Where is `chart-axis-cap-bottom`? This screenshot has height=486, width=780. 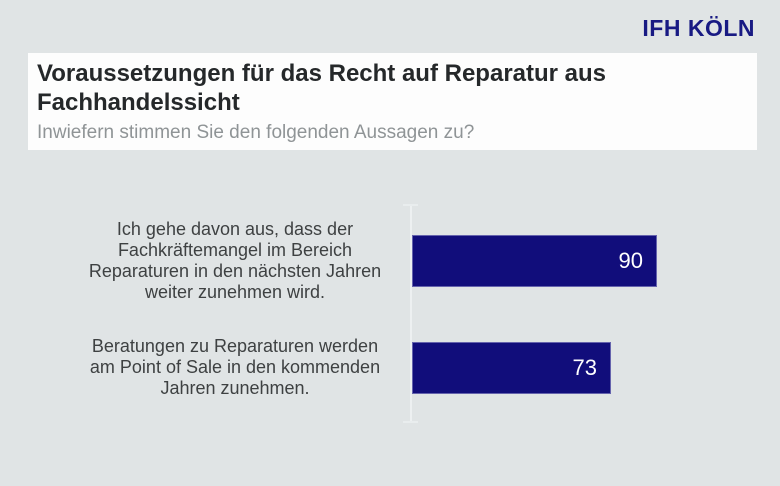
chart-axis-cap-bottom is located at coordinates (410, 422).